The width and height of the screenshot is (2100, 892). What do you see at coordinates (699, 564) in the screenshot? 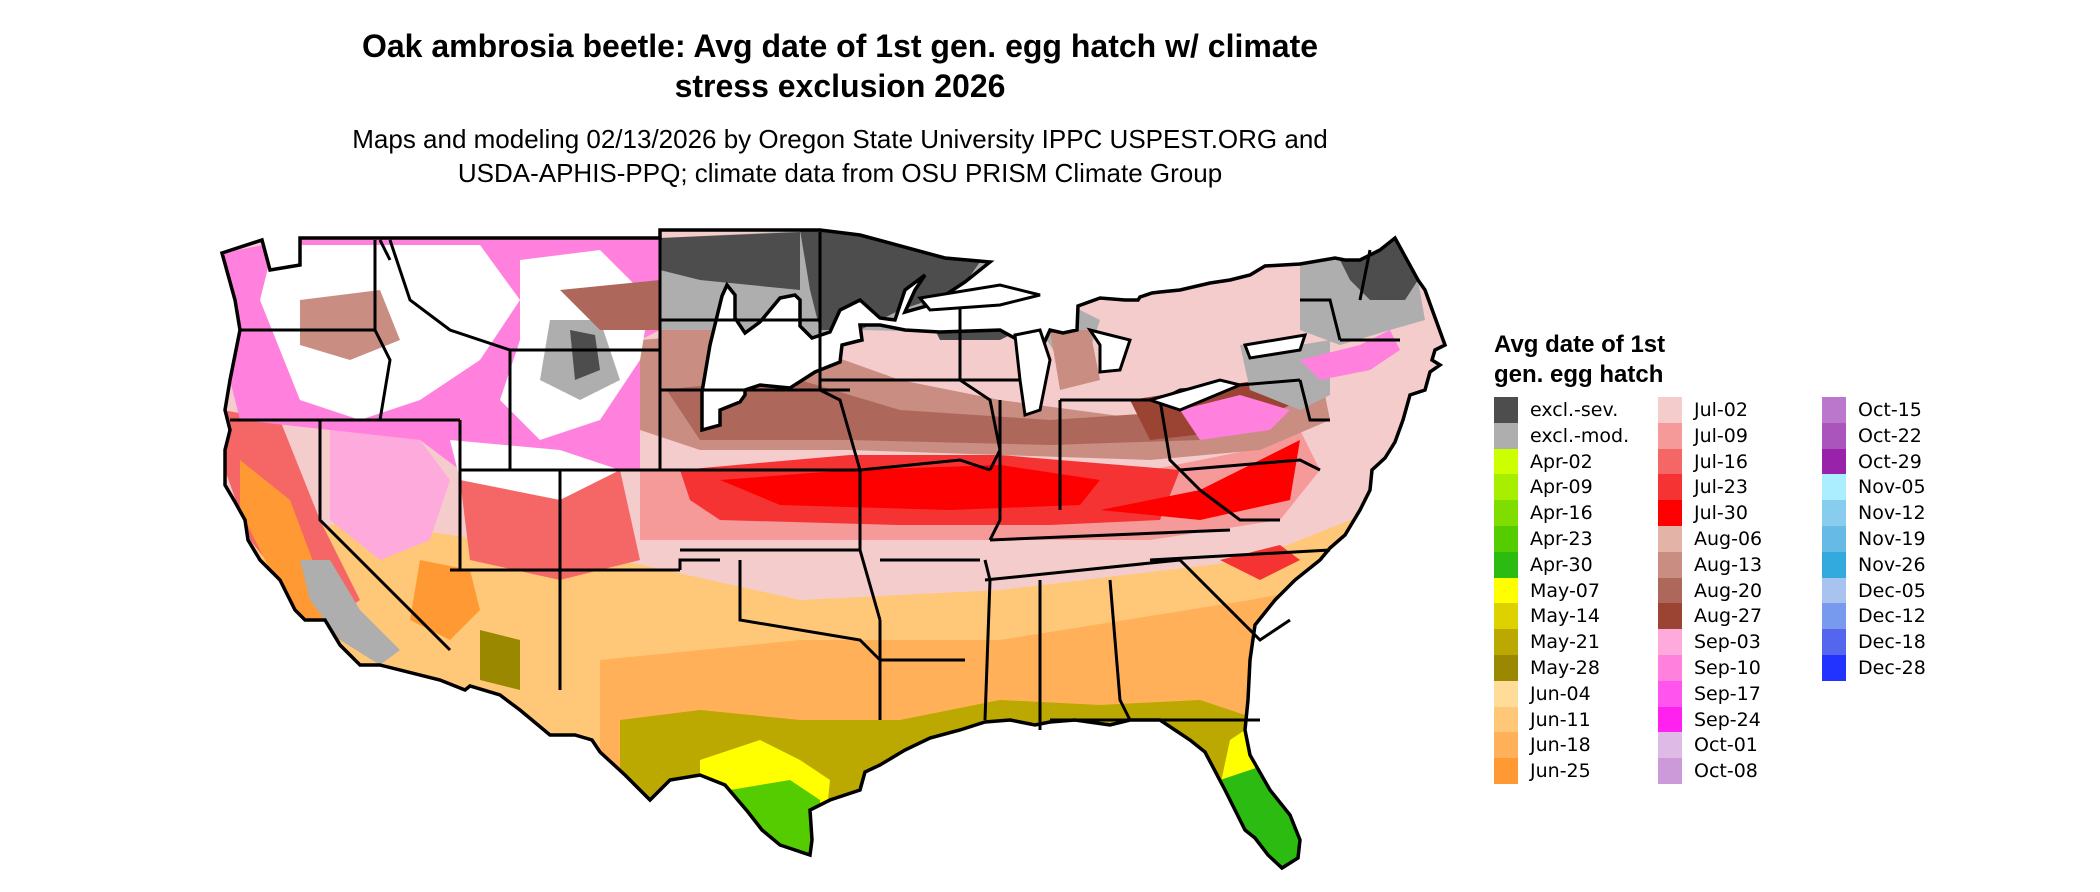
I see `boundary-tx-panhandle` at bounding box center [699, 564].